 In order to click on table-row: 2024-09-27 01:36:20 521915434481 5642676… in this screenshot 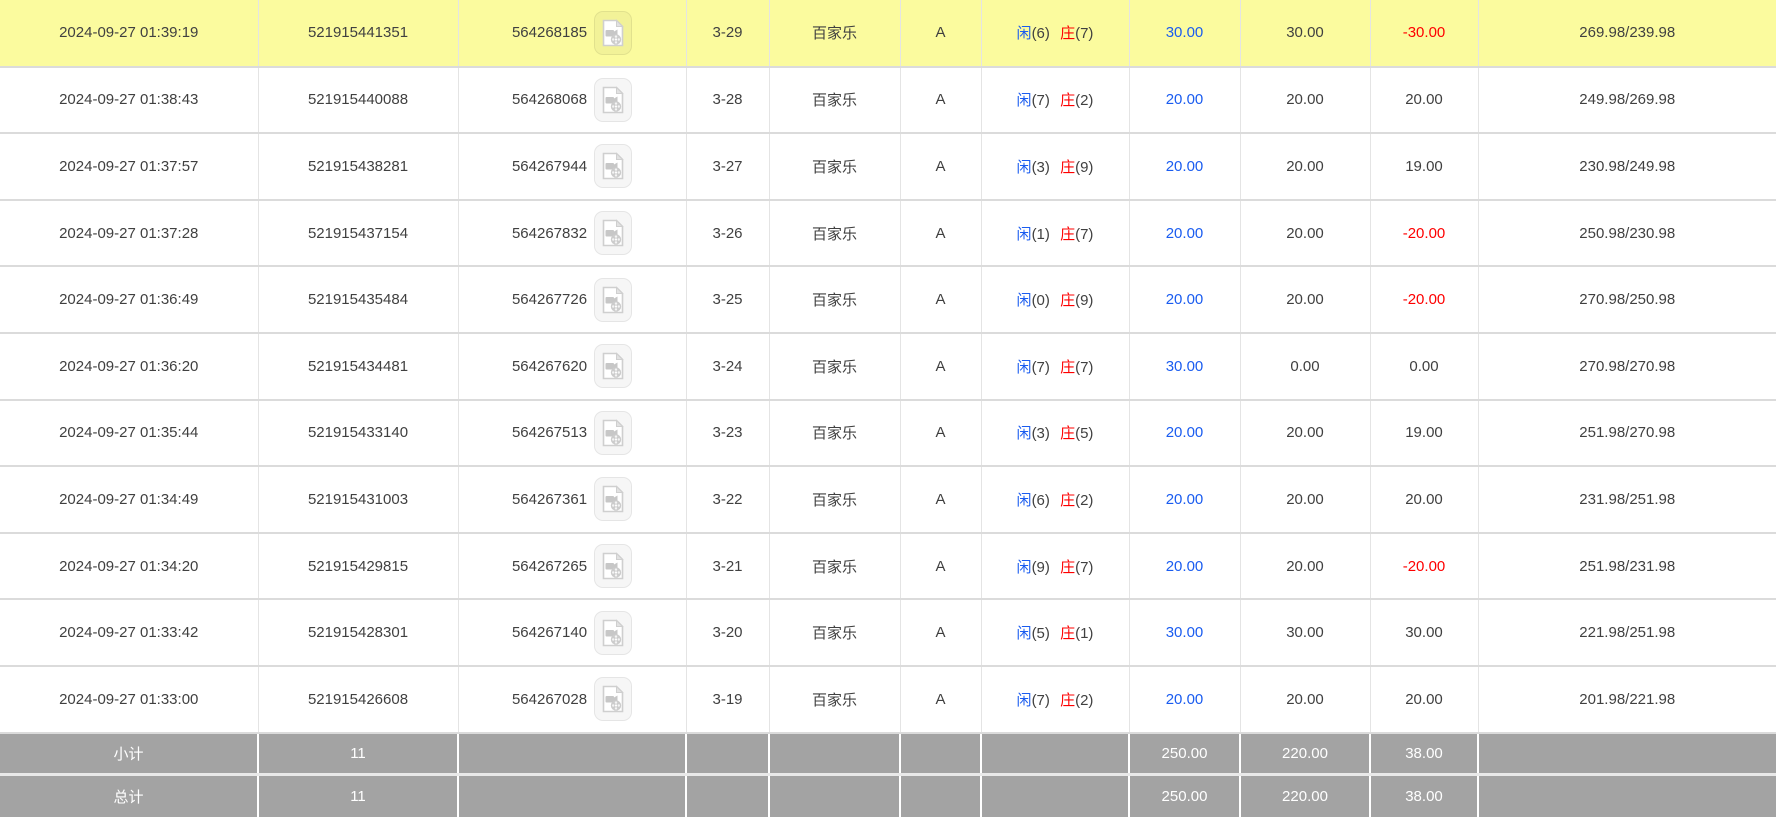, I will do `click(888, 366)`.